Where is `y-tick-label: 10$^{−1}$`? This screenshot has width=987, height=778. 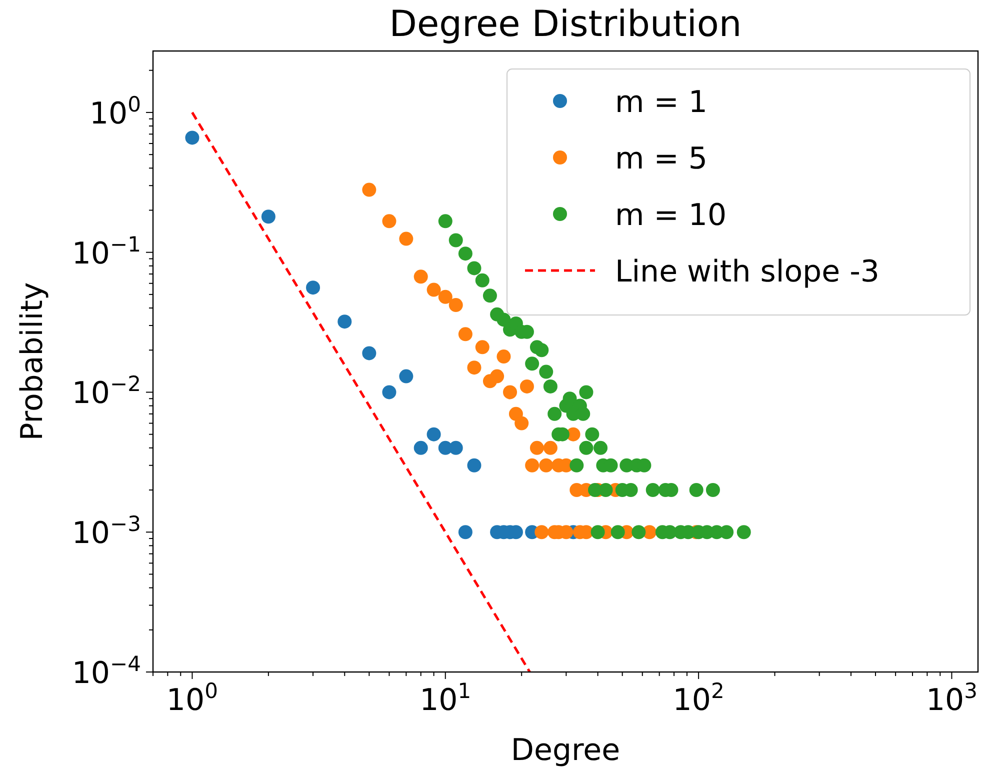
y-tick-label: 10$^{−1}$ is located at coordinates (106, 252).